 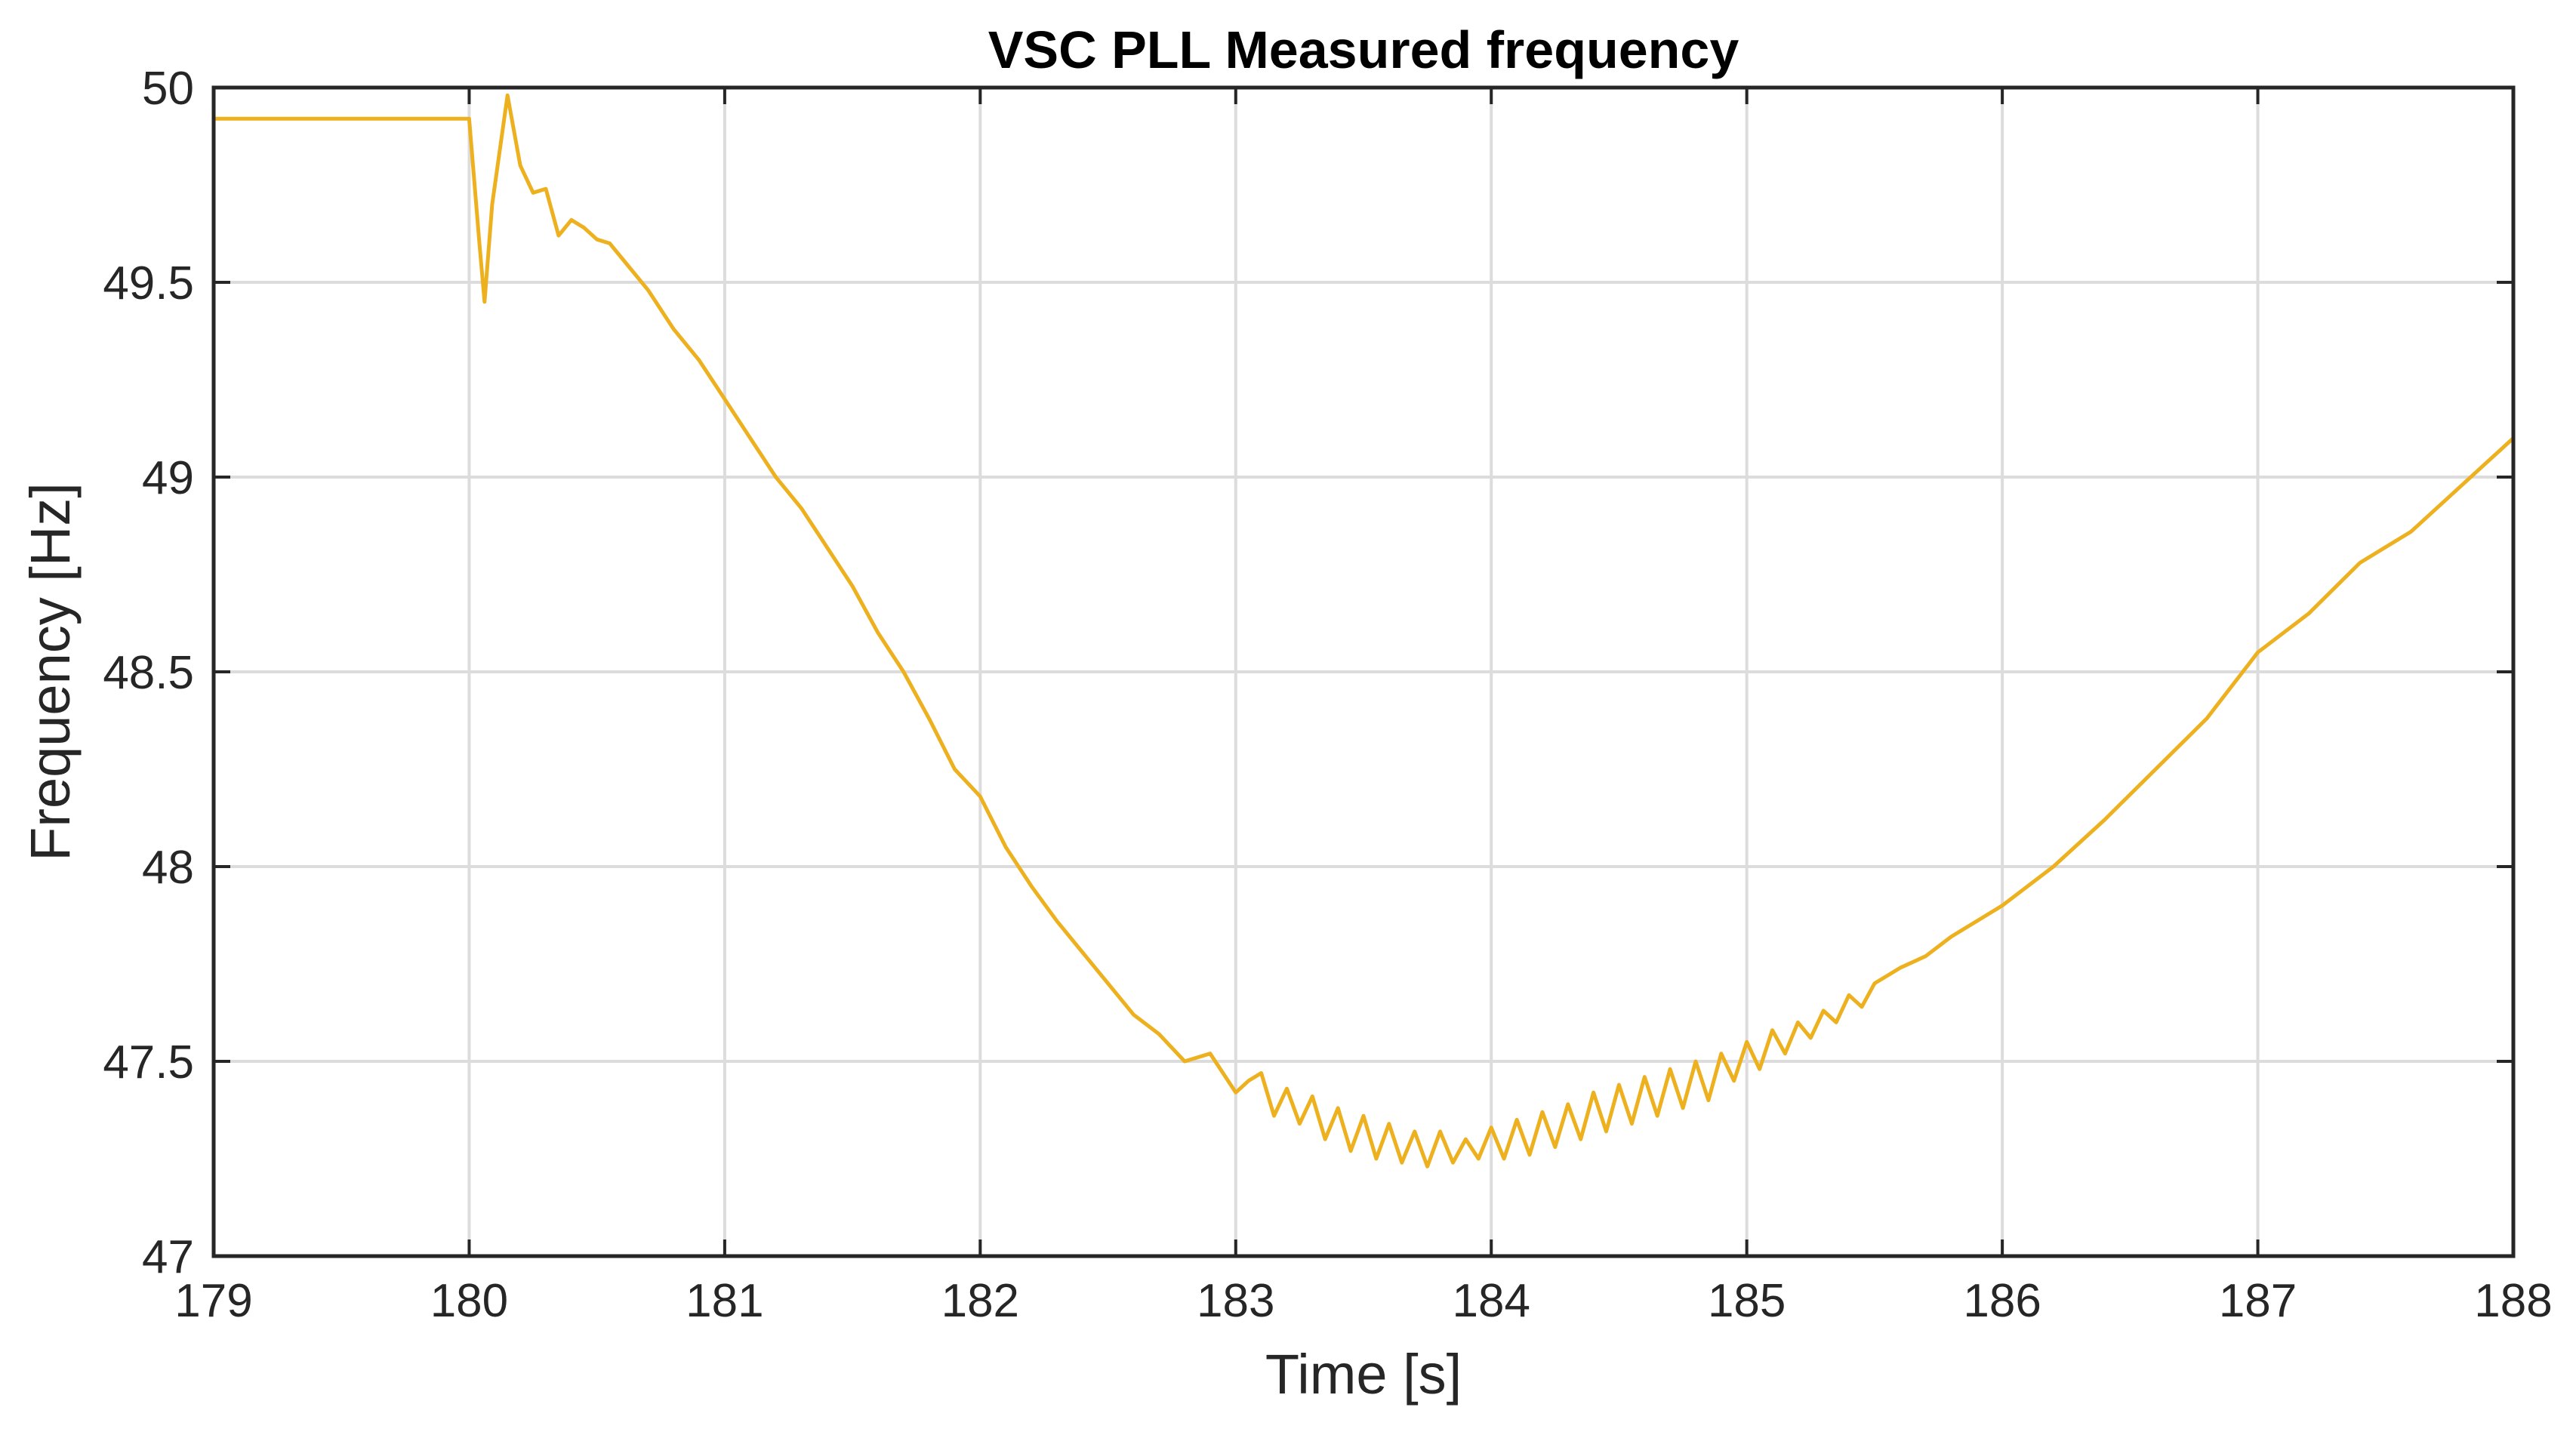 What do you see at coordinates (148, 1062) in the screenshot?
I see `y-tick-label: 47.5` at bounding box center [148, 1062].